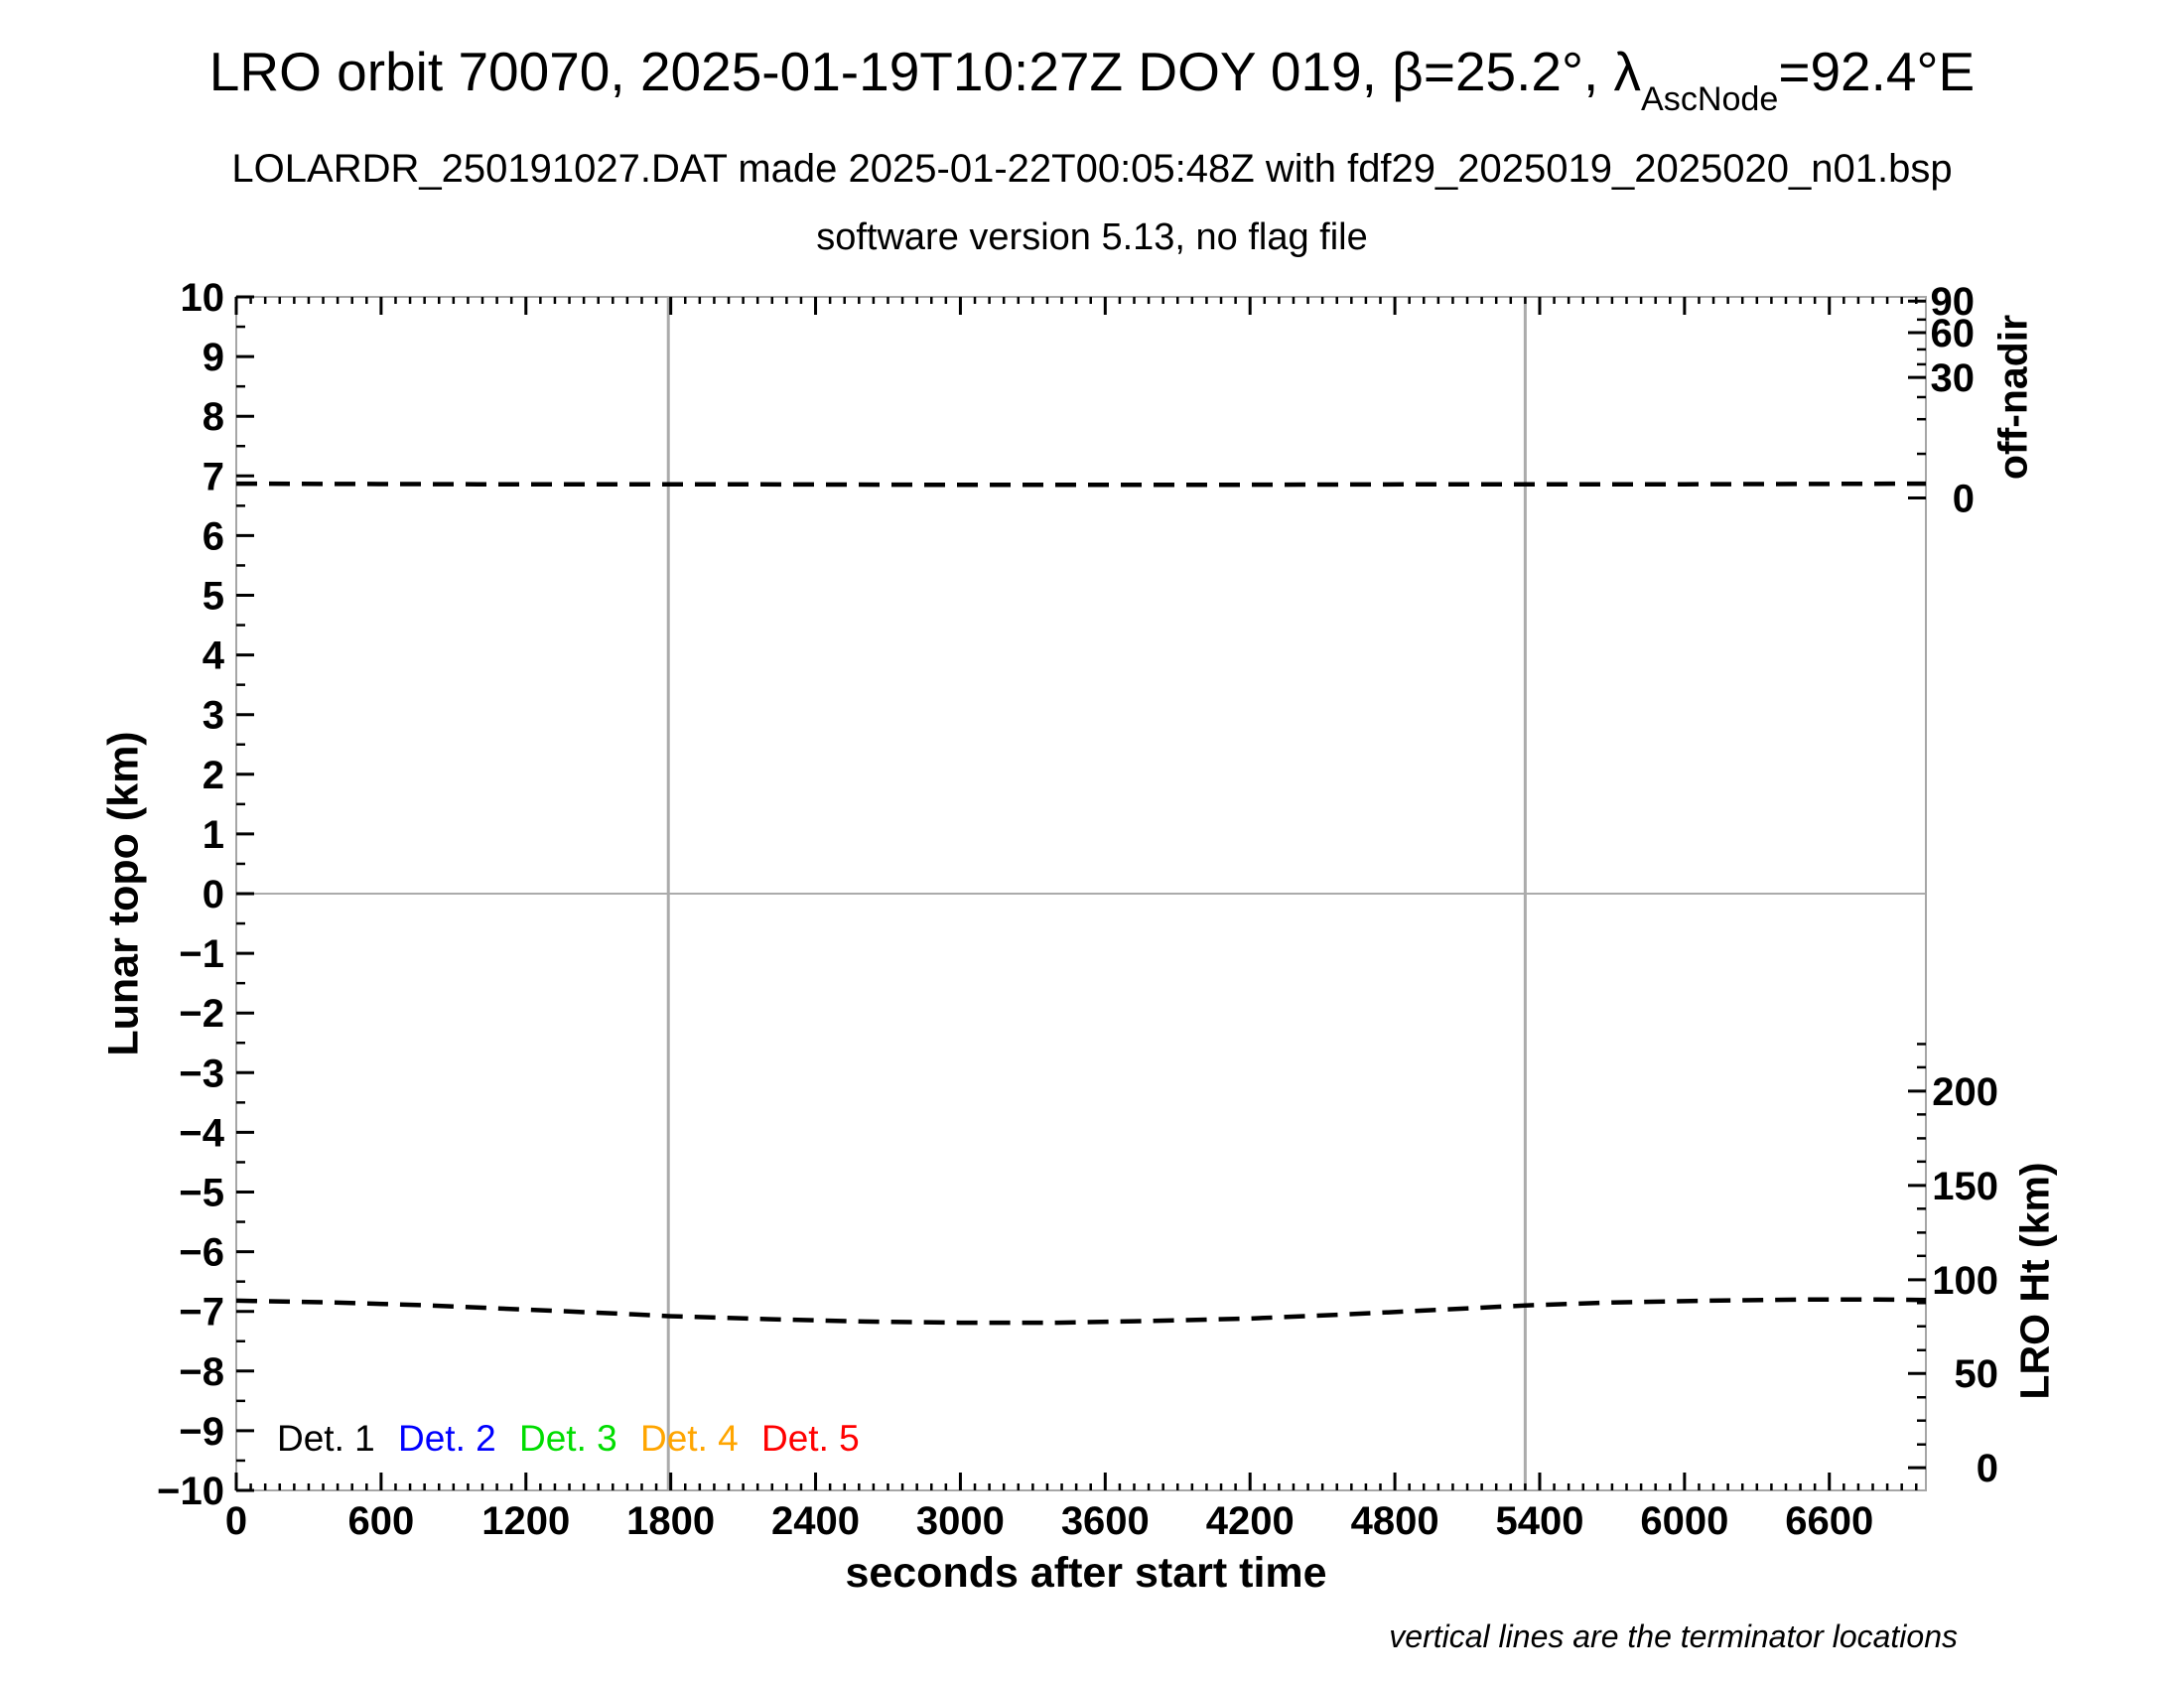 The height and width of the screenshot is (1688, 2184). Describe the element at coordinates (1965, 1092) in the screenshot. I see `lro-ht-tick-label: 200` at that location.